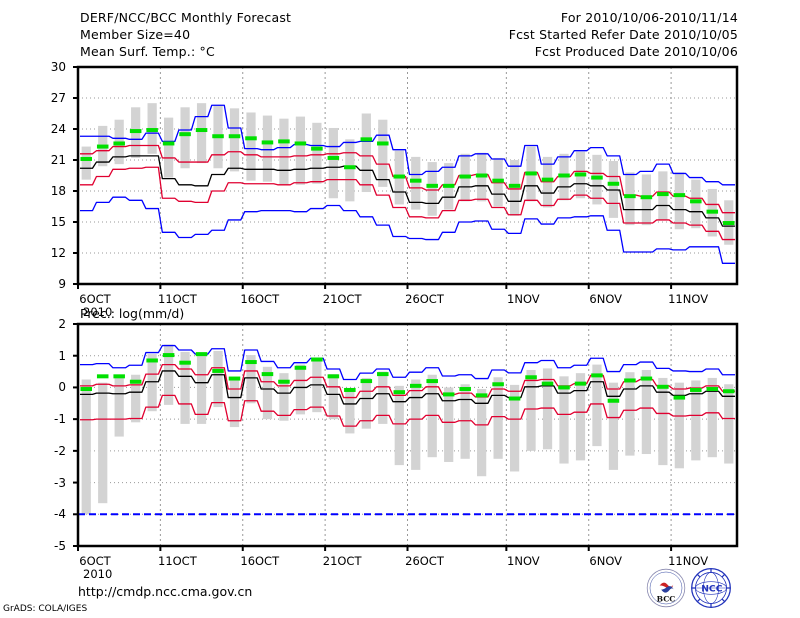 The image size is (800, 618). Describe the element at coordinates (58, 98) in the screenshot. I see `y-tick-label: 27` at that location.